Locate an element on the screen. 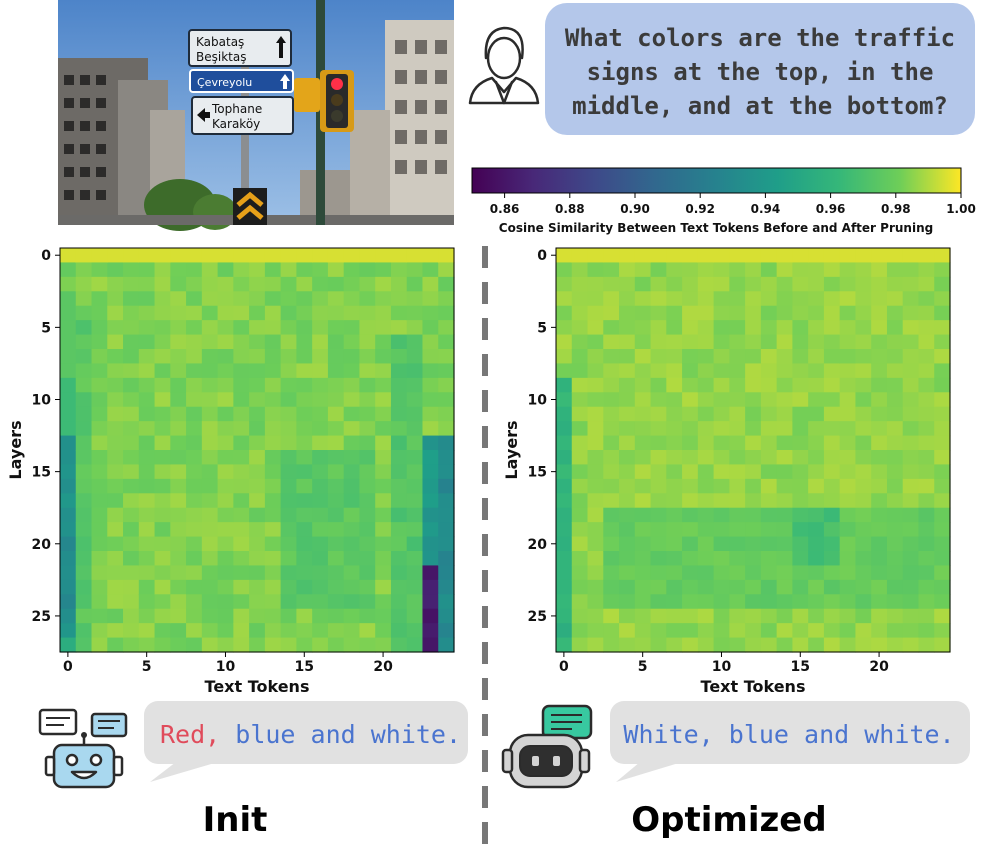 Image resolution: width=987 pixels, height=845 pixels. x-tick-label: 0 is located at coordinates (68, 667).